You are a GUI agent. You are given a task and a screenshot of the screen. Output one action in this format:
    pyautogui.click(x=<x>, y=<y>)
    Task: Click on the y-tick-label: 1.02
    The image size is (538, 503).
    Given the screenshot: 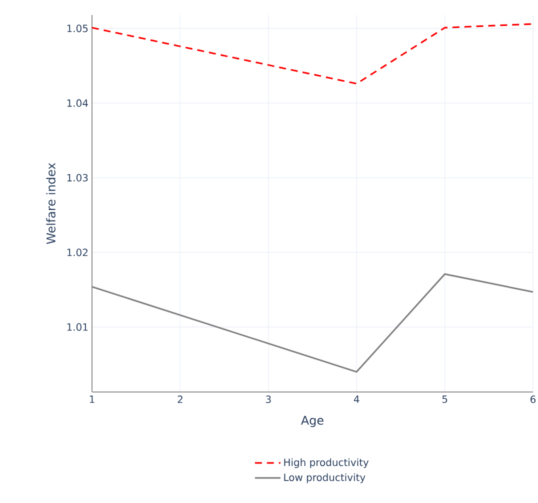 What is the action you would take?
    pyautogui.click(x=77, y=252)
    